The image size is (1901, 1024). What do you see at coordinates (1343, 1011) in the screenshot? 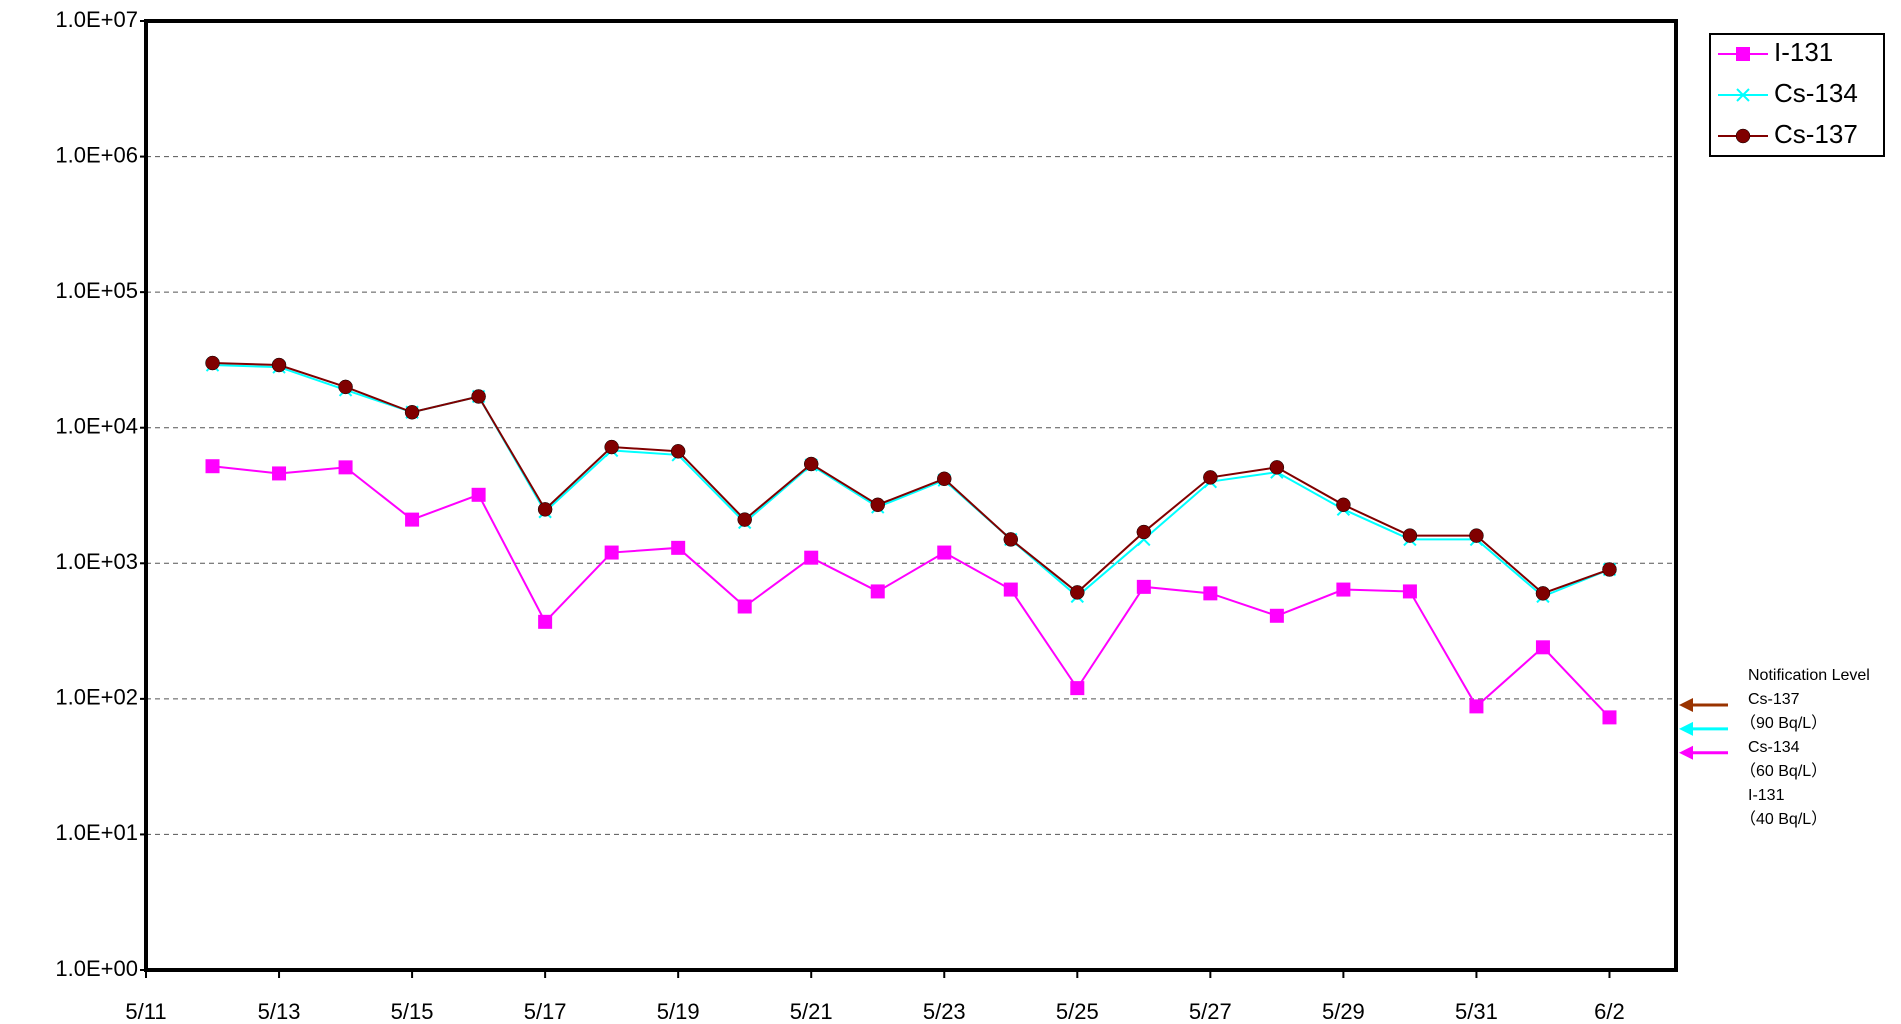
I see `x-tick-label: 5/29` at bounding box center [1343, 1011].